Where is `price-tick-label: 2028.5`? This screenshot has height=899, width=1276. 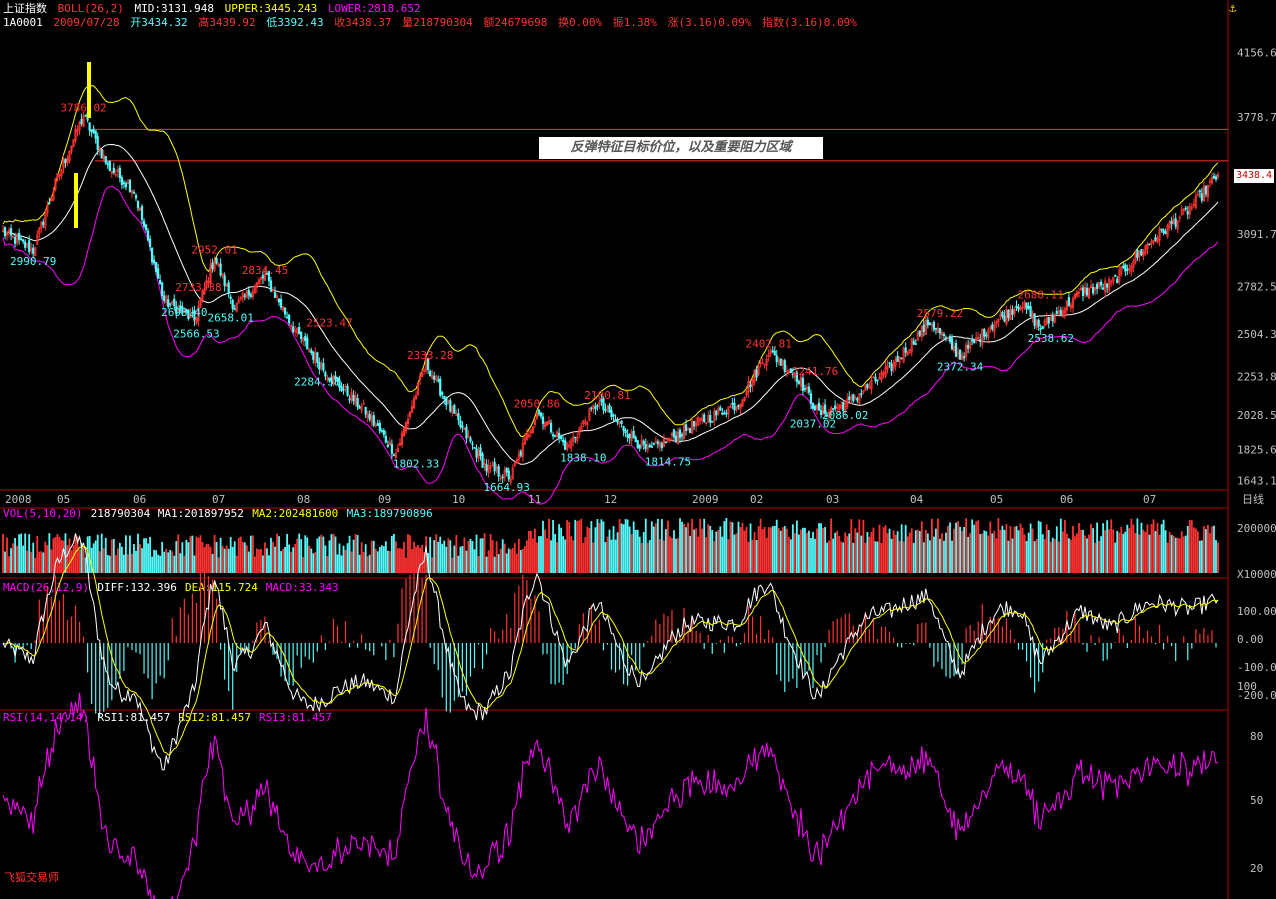
price-tick-label: 2028.5 is located at coordinates (1256, 415).